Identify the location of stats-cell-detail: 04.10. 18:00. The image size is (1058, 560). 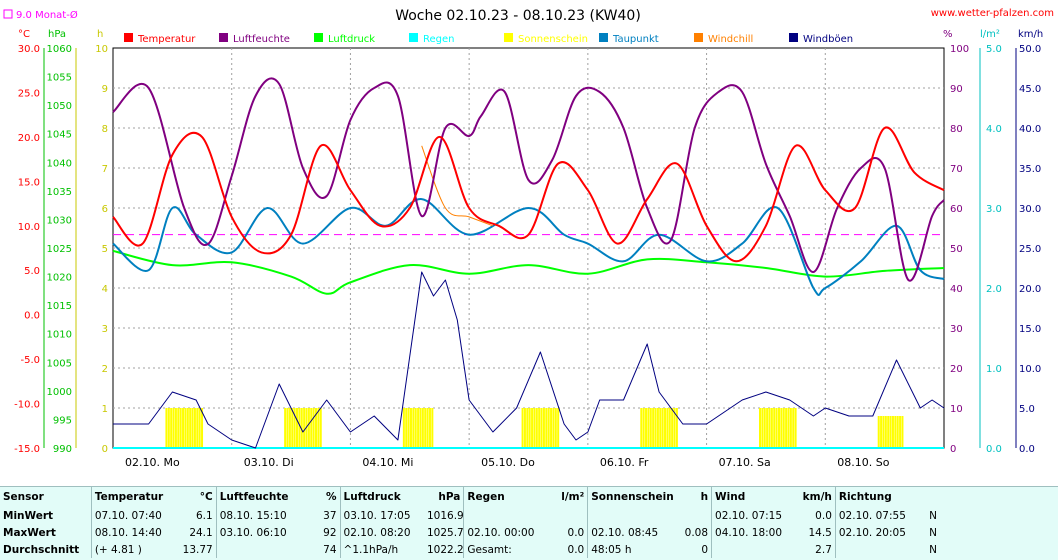
(752, 532).